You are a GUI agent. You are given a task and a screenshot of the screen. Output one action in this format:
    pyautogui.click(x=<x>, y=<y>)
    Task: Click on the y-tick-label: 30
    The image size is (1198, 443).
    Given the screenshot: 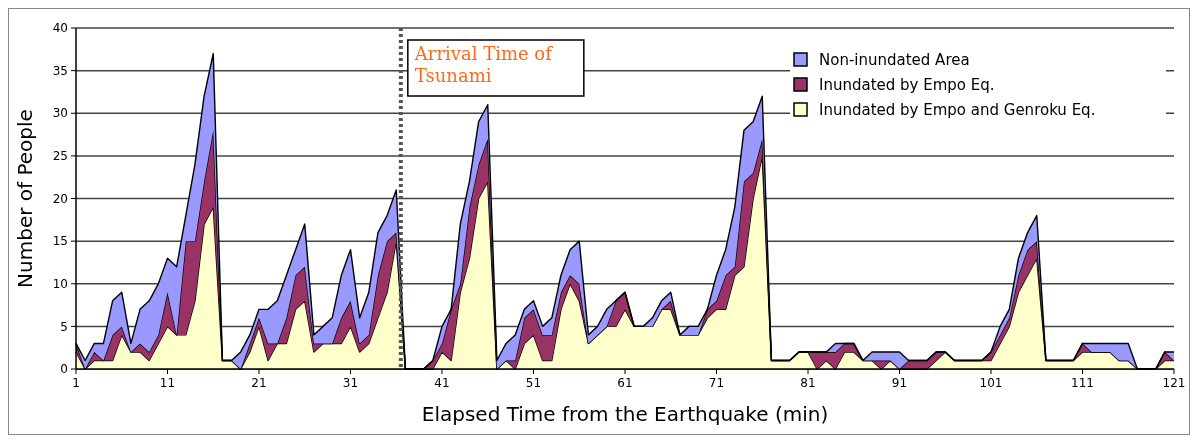 What is the action you would take?
    pyautogui.click(x=60, y=113)
    